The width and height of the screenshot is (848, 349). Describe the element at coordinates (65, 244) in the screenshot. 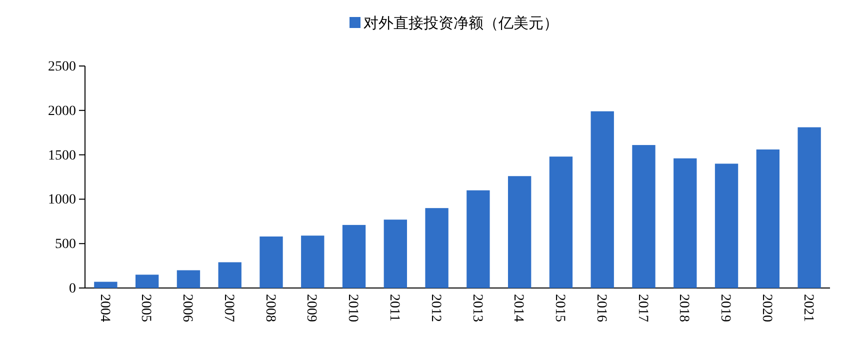

I see `y-tick-label: 500` at that location.